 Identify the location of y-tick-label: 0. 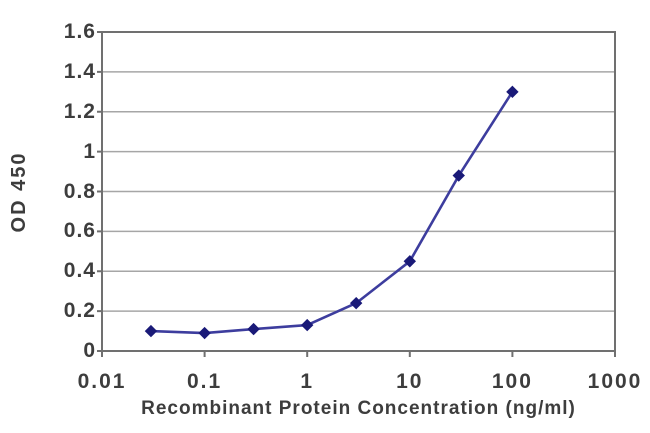
(89, 350).